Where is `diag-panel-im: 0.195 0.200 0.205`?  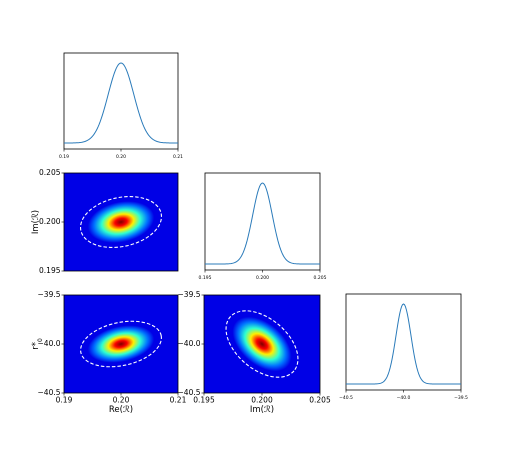 diag-panel-im: 0.195 0.200 0.205 is located at coordinates (263, 226).